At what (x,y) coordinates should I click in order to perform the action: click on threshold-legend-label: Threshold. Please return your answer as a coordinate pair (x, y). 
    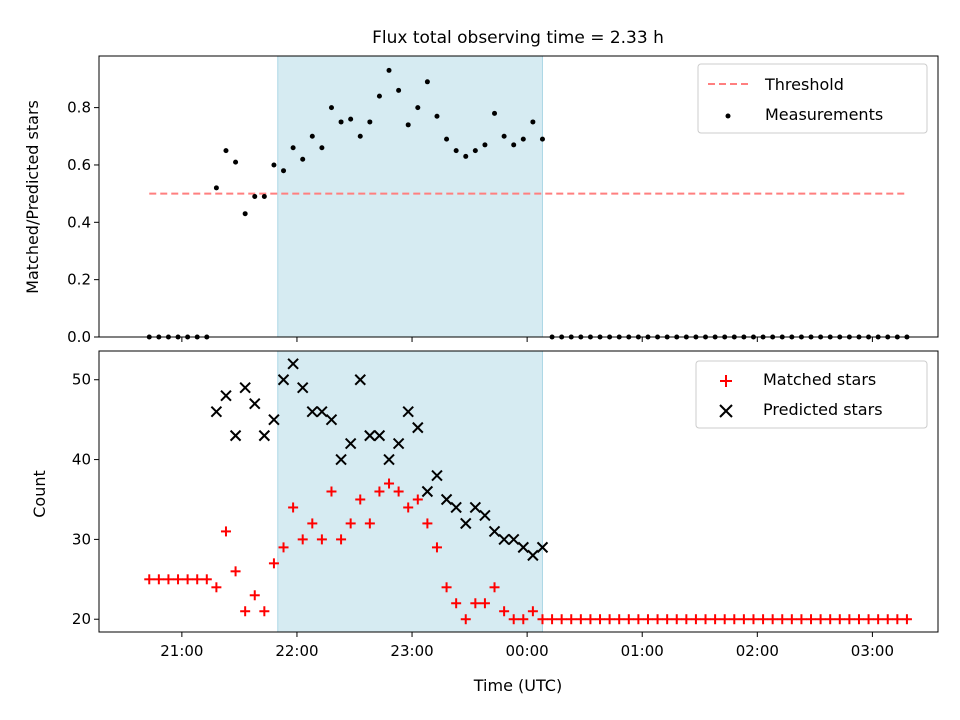
    Looking at the image, I should click on (804, 84).